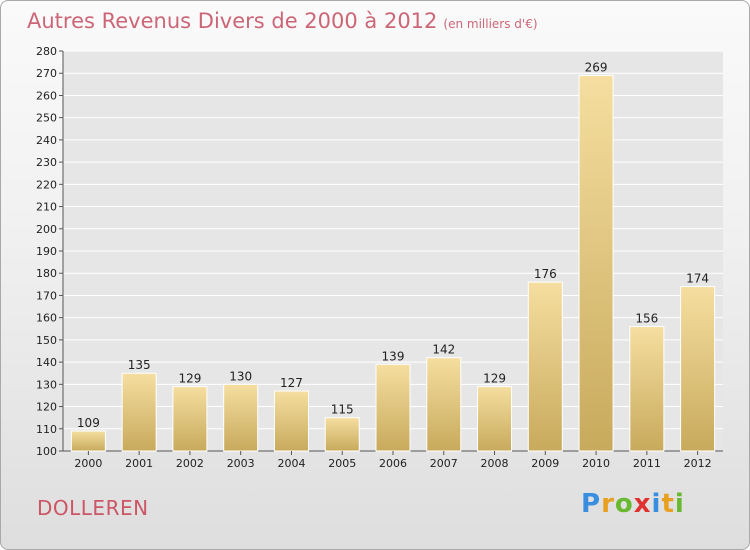  What do you see at coordinates (88, 463) in the screenshot?
I see `x-tick-label: 2000` at bounding box center [88, 463].